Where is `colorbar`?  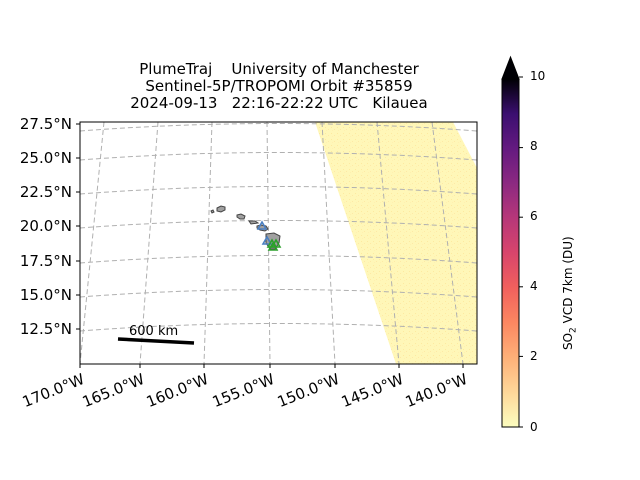 colorbar is located at coordinates (512, 241).